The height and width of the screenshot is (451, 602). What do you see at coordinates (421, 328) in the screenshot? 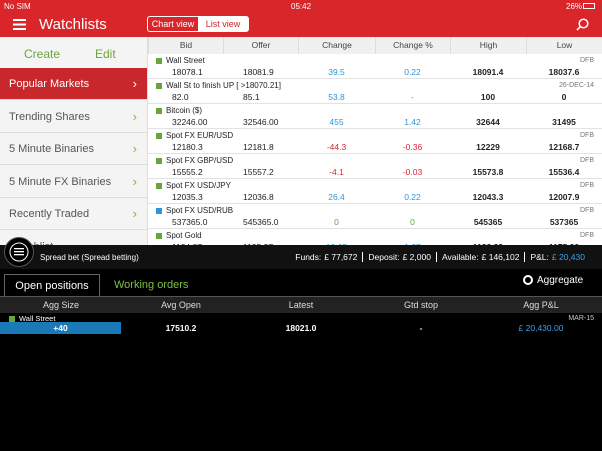
I see `position-cell: -` at bounding box center [421, 328].